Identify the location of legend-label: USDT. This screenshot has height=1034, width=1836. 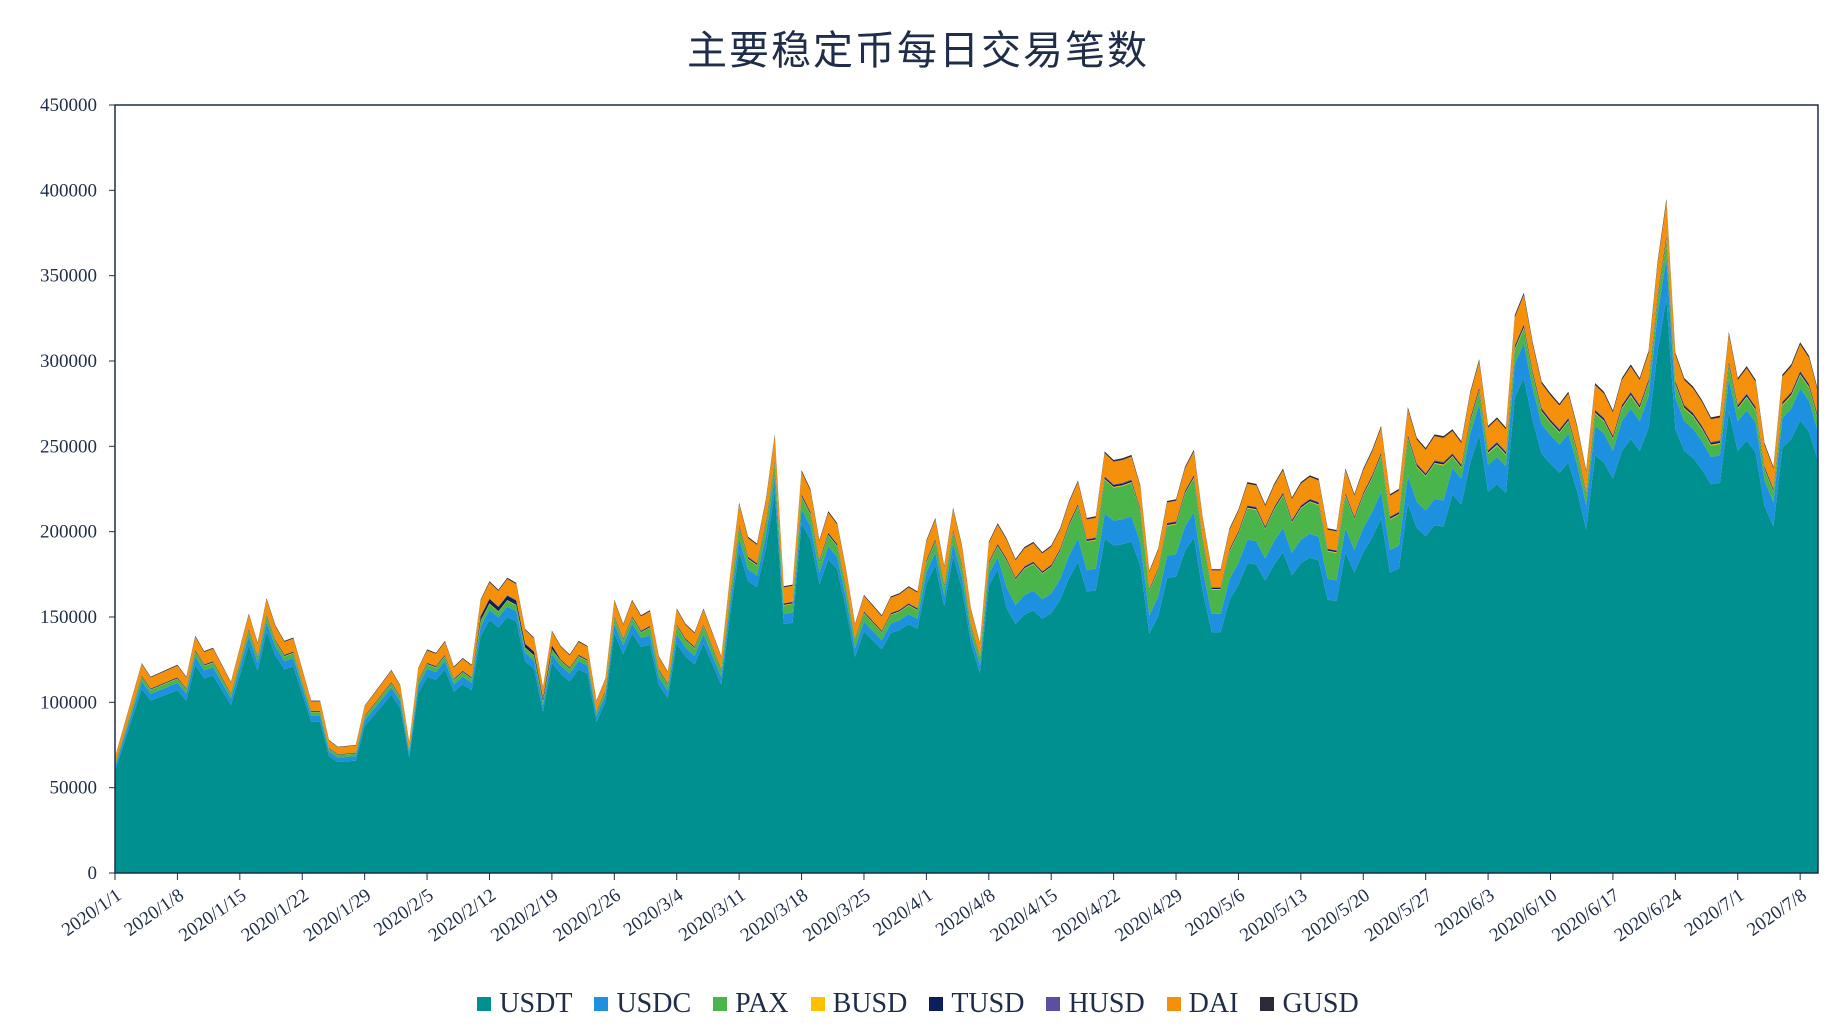
(536, 1003).